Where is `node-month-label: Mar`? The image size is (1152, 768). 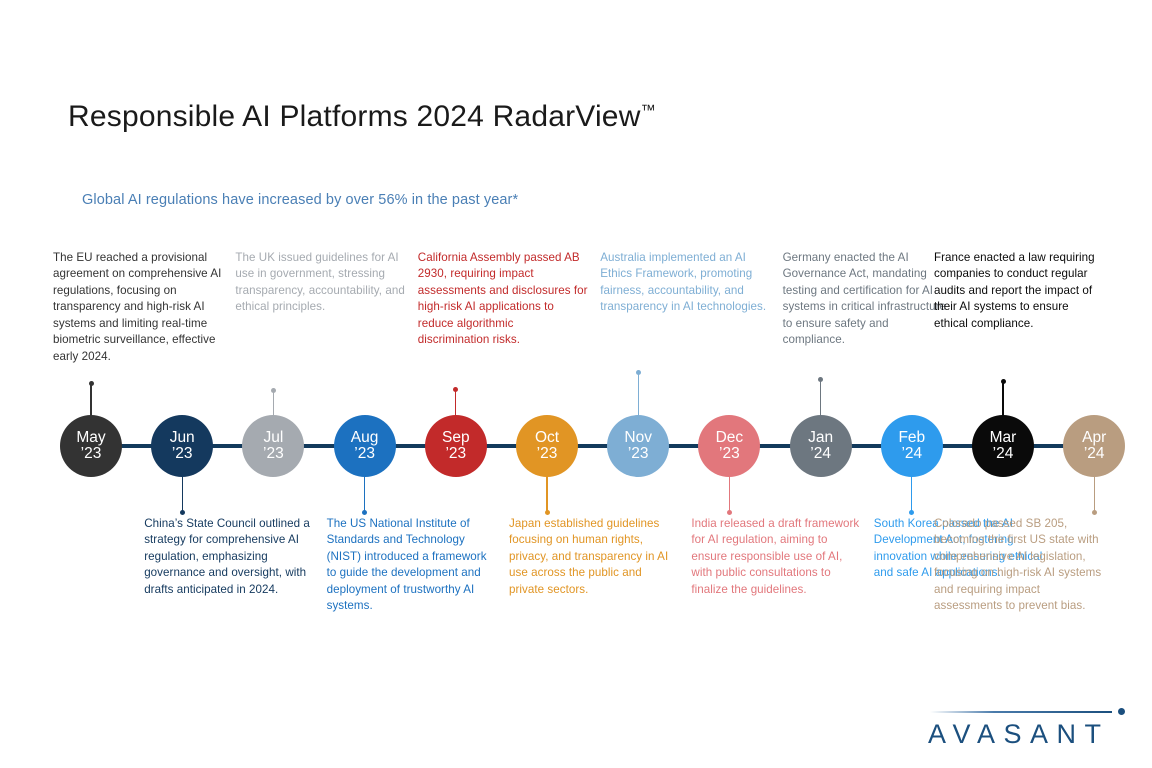 node-month-label: Mar is located at coordinates (1003, 437).